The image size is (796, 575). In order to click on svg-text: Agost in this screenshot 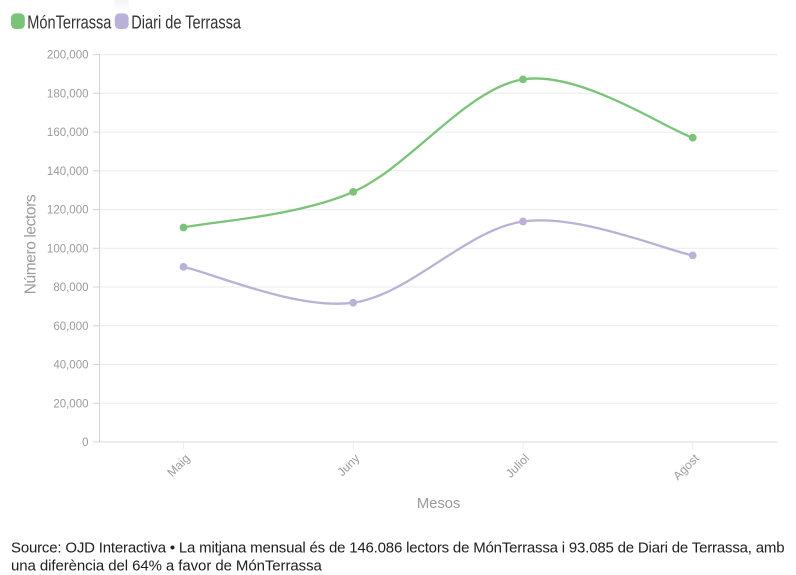, I will do `click(686, 467)`.